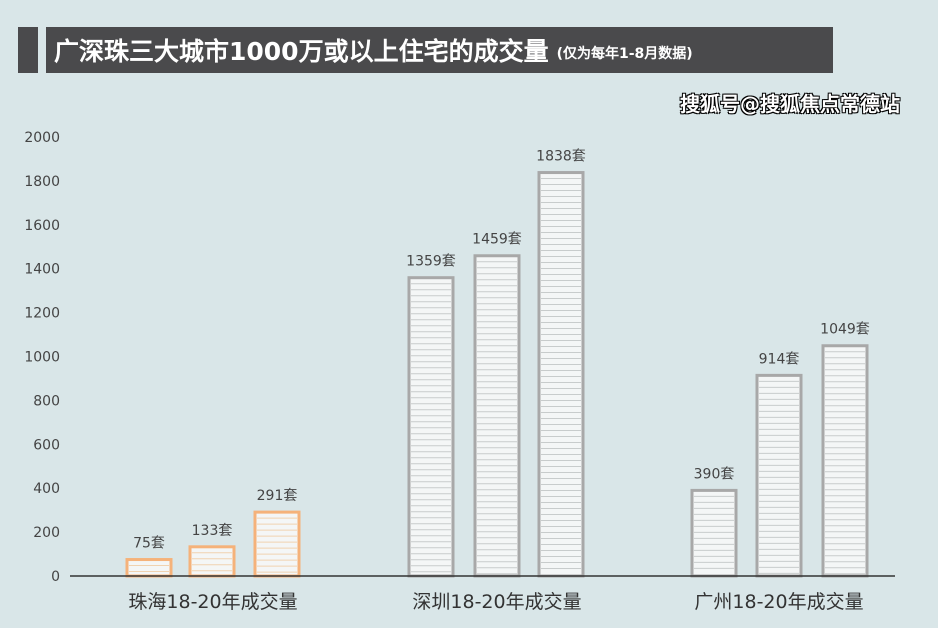 Image resolution: width=938 pixels, height=628 pixels. I want to click on watermark: 搜狐号@搜狐焦点常德站, so click(790, 104).